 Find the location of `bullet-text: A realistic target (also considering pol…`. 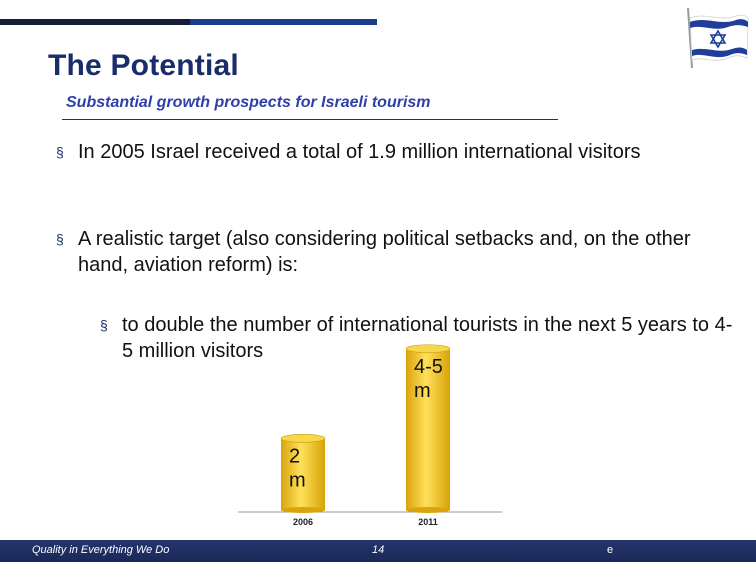

bullet-text: A realistic target (also considering pol… is located at coordinates (384, 252).